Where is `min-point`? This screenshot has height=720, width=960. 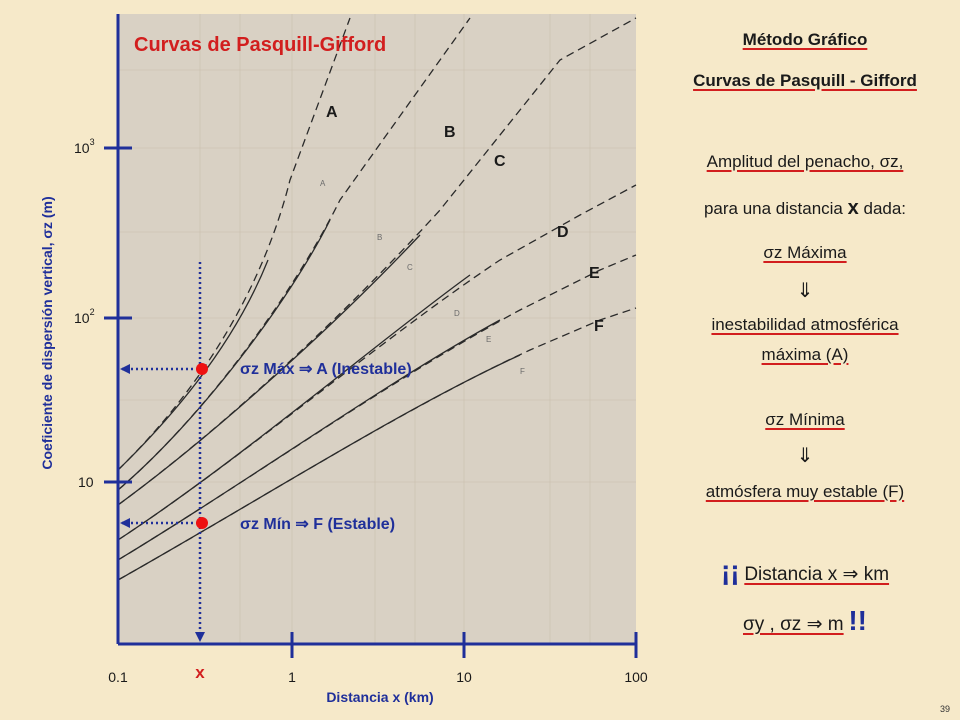
min-point is located at coordinates (202, 523).